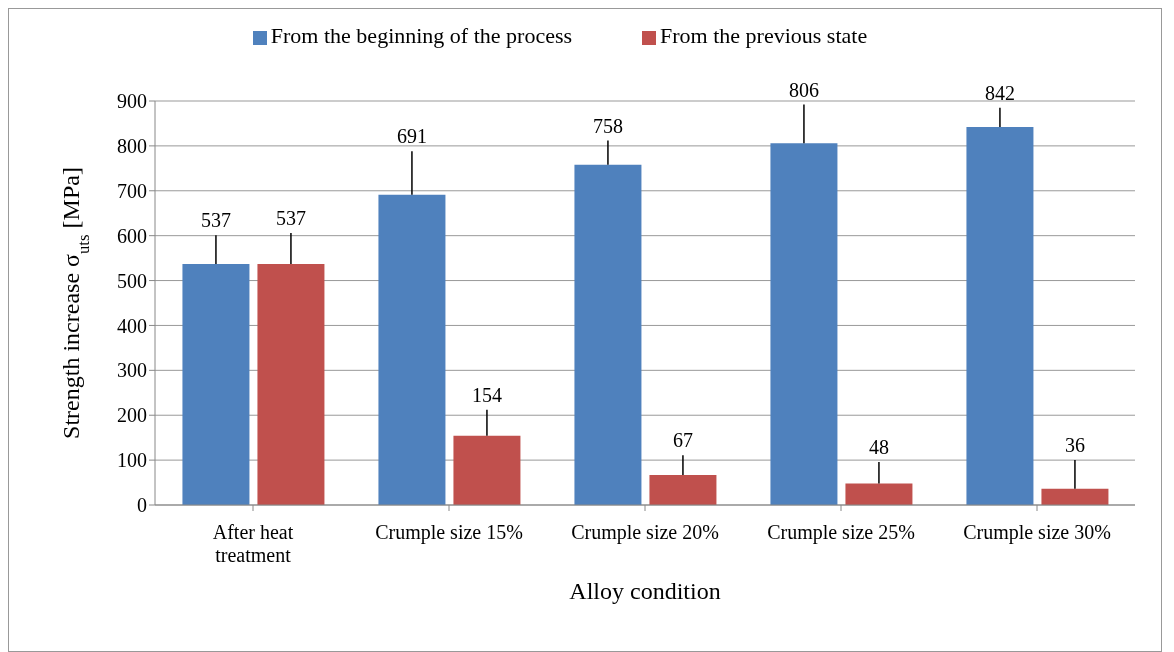  What do you see at coordinates (1037, 532) in the screenshot?
I see `x-tick-label: Crumple size 30%` at bounding box center [1037, 532].